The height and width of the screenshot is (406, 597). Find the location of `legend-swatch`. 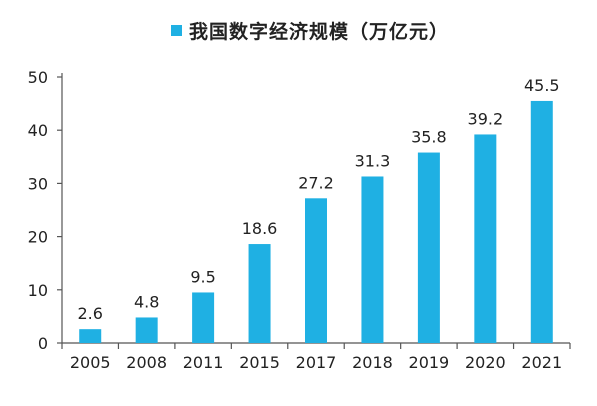

legend-swatch is located at coordinates (176, 30).